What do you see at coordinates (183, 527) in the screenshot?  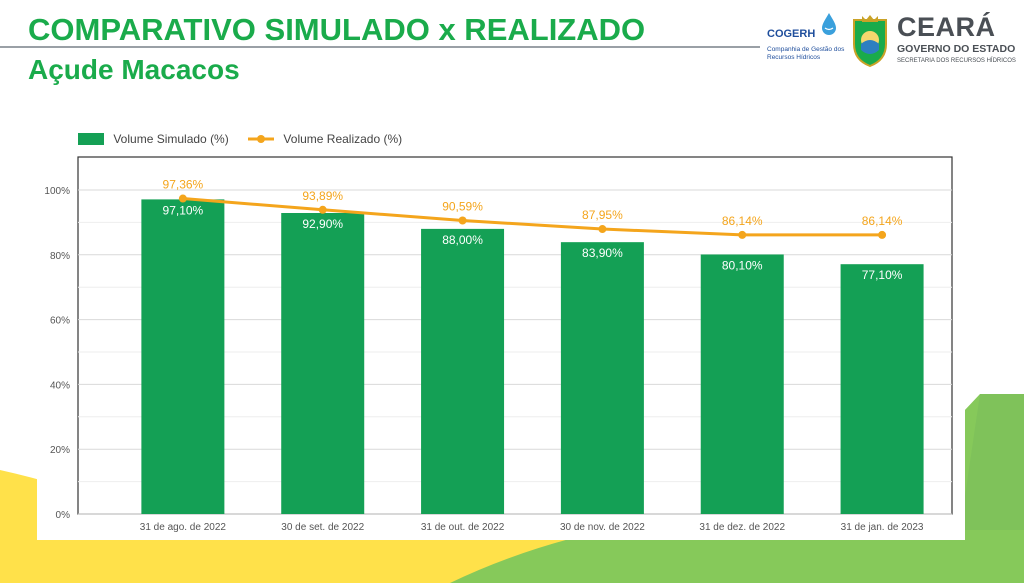 I see `x-tick-label: 31 de ago. de 2022` at bounding box center [183, 527].